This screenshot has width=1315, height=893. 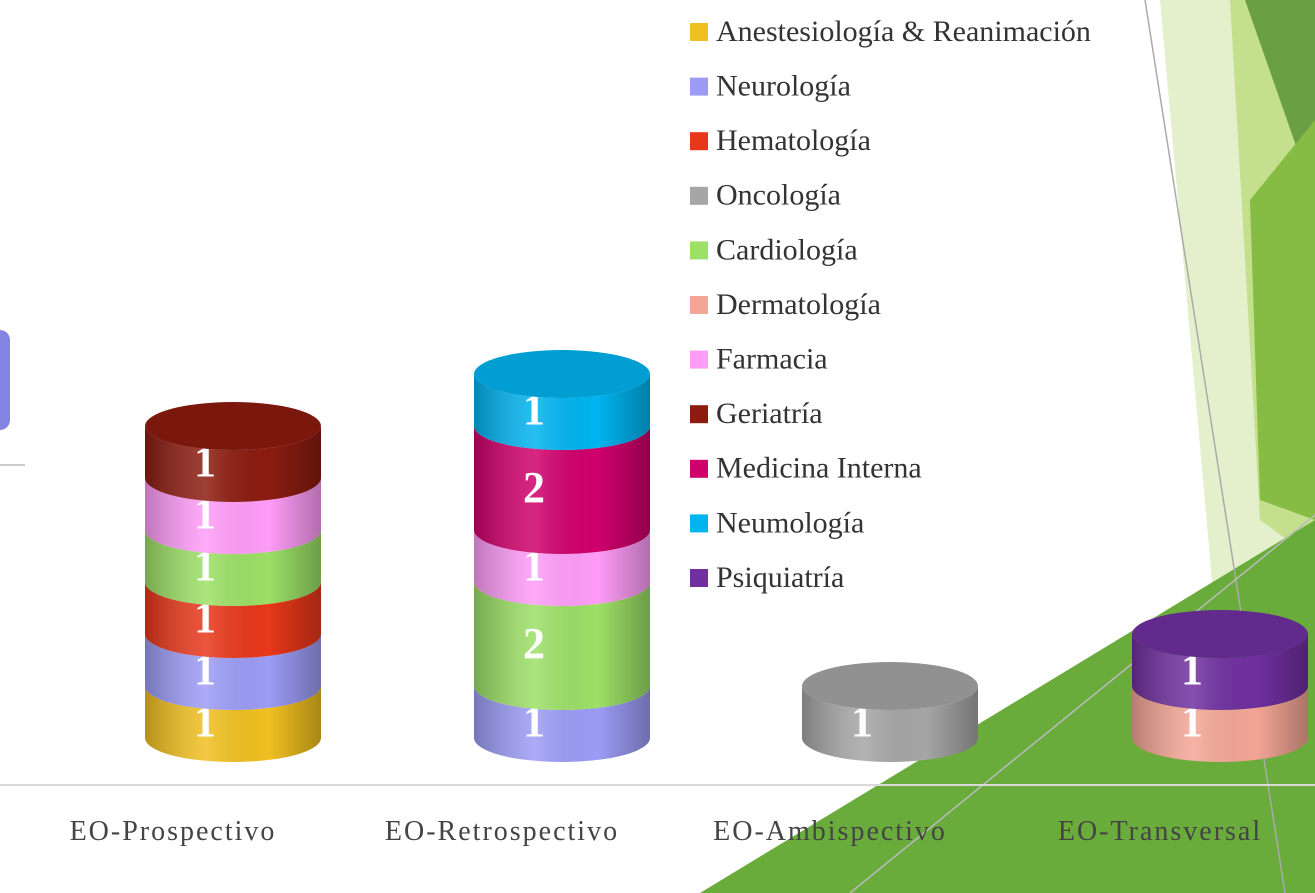 What do you see at coordinates (903, 31) in the screenshot?
I see `legend-label: Anestesiología & Reanimación` at bounding box center [903, 31].